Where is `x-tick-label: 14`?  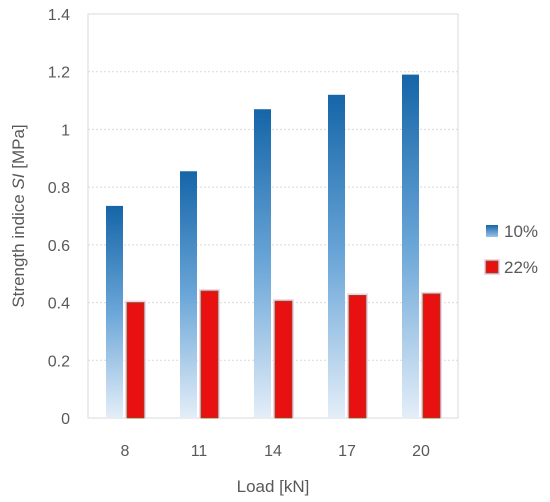 x-tick-label: 14 is located at coordinates (273, 451).